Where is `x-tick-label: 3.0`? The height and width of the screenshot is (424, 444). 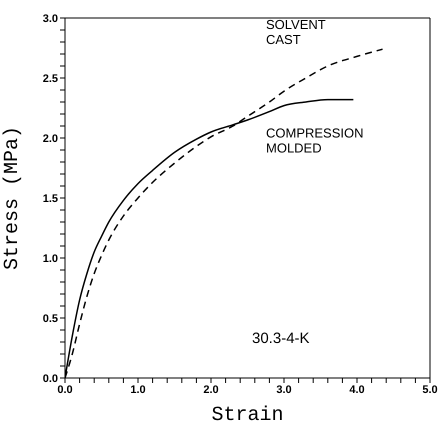
x-tick-label: 3.0 is located at coordinates (284, 390).